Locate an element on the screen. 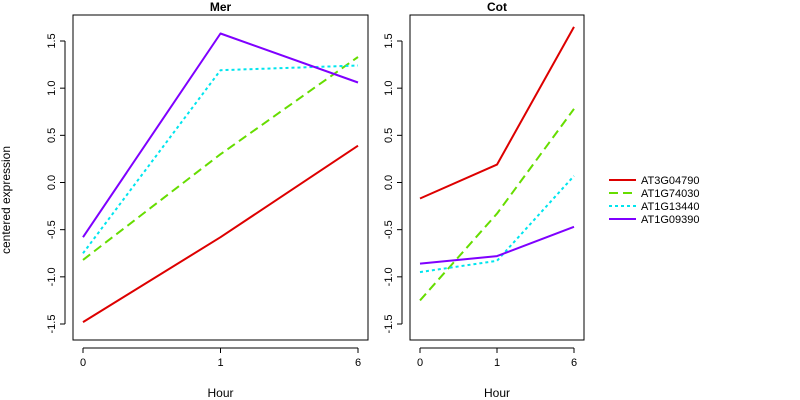 Image resolution: width=800 pixels, height=400 pixels. series-line-at1g09390 is located at coordinates (497, 245).